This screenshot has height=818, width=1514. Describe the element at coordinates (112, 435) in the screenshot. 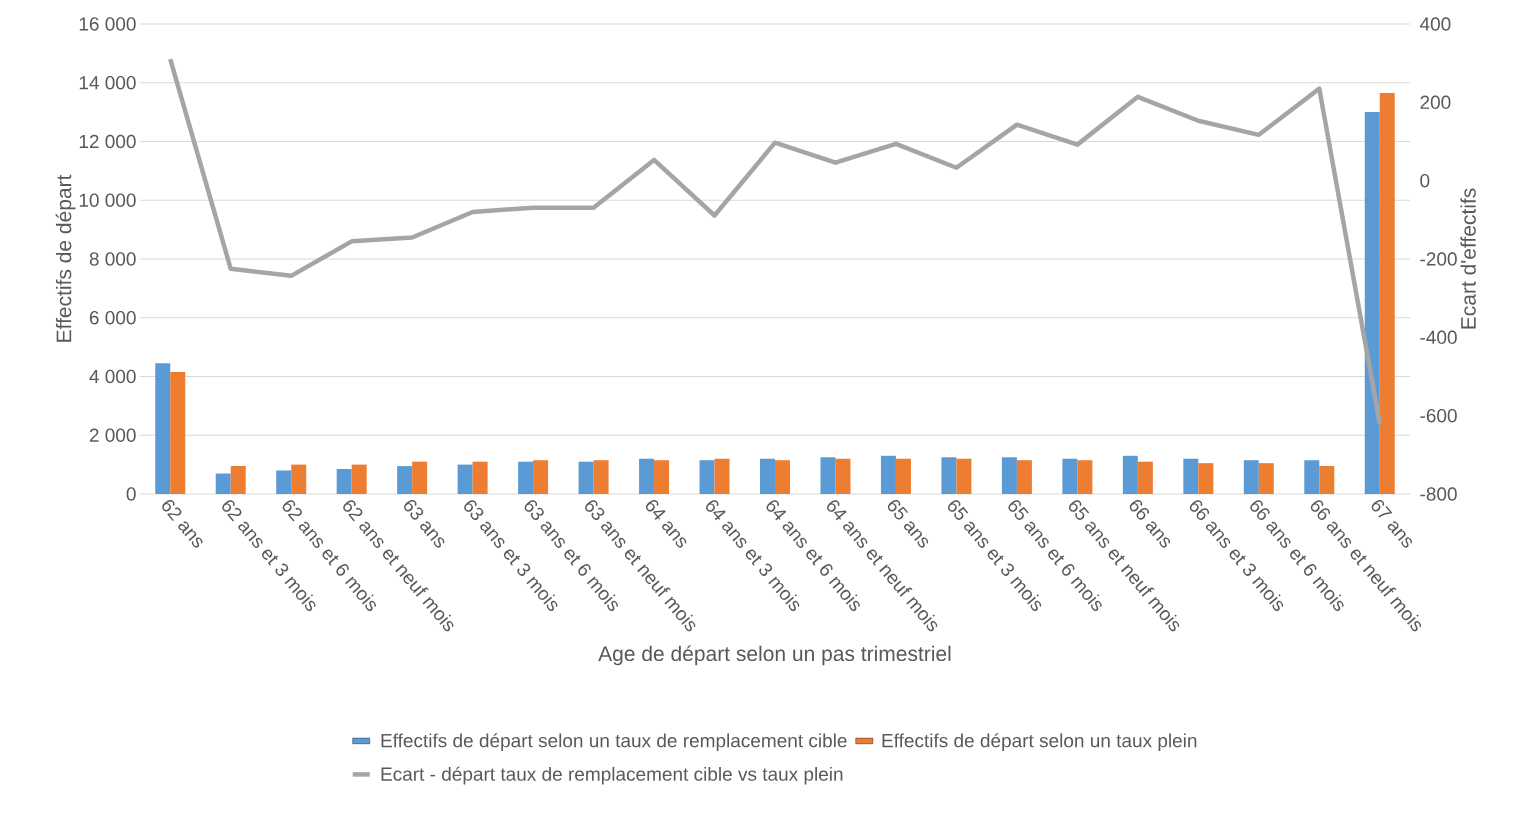

I see `y-tick-label: 2 000` at that location.